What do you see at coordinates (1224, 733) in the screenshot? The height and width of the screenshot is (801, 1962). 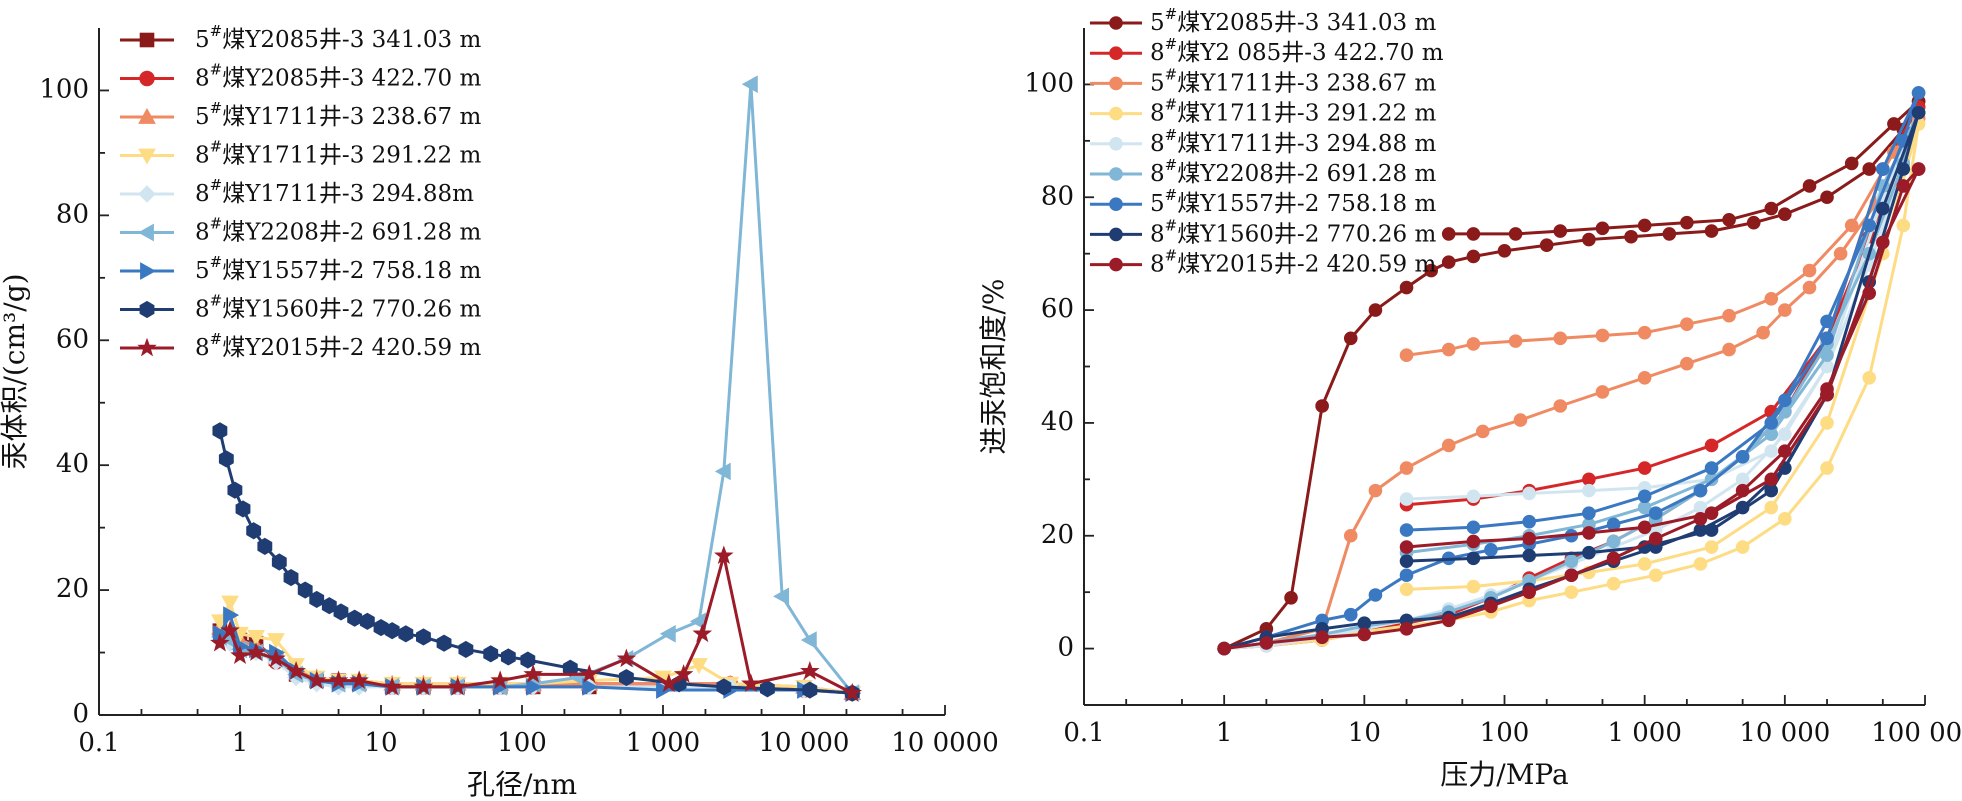 I see `right-x-tick-label: 1` at bounding box center [1224, 733].